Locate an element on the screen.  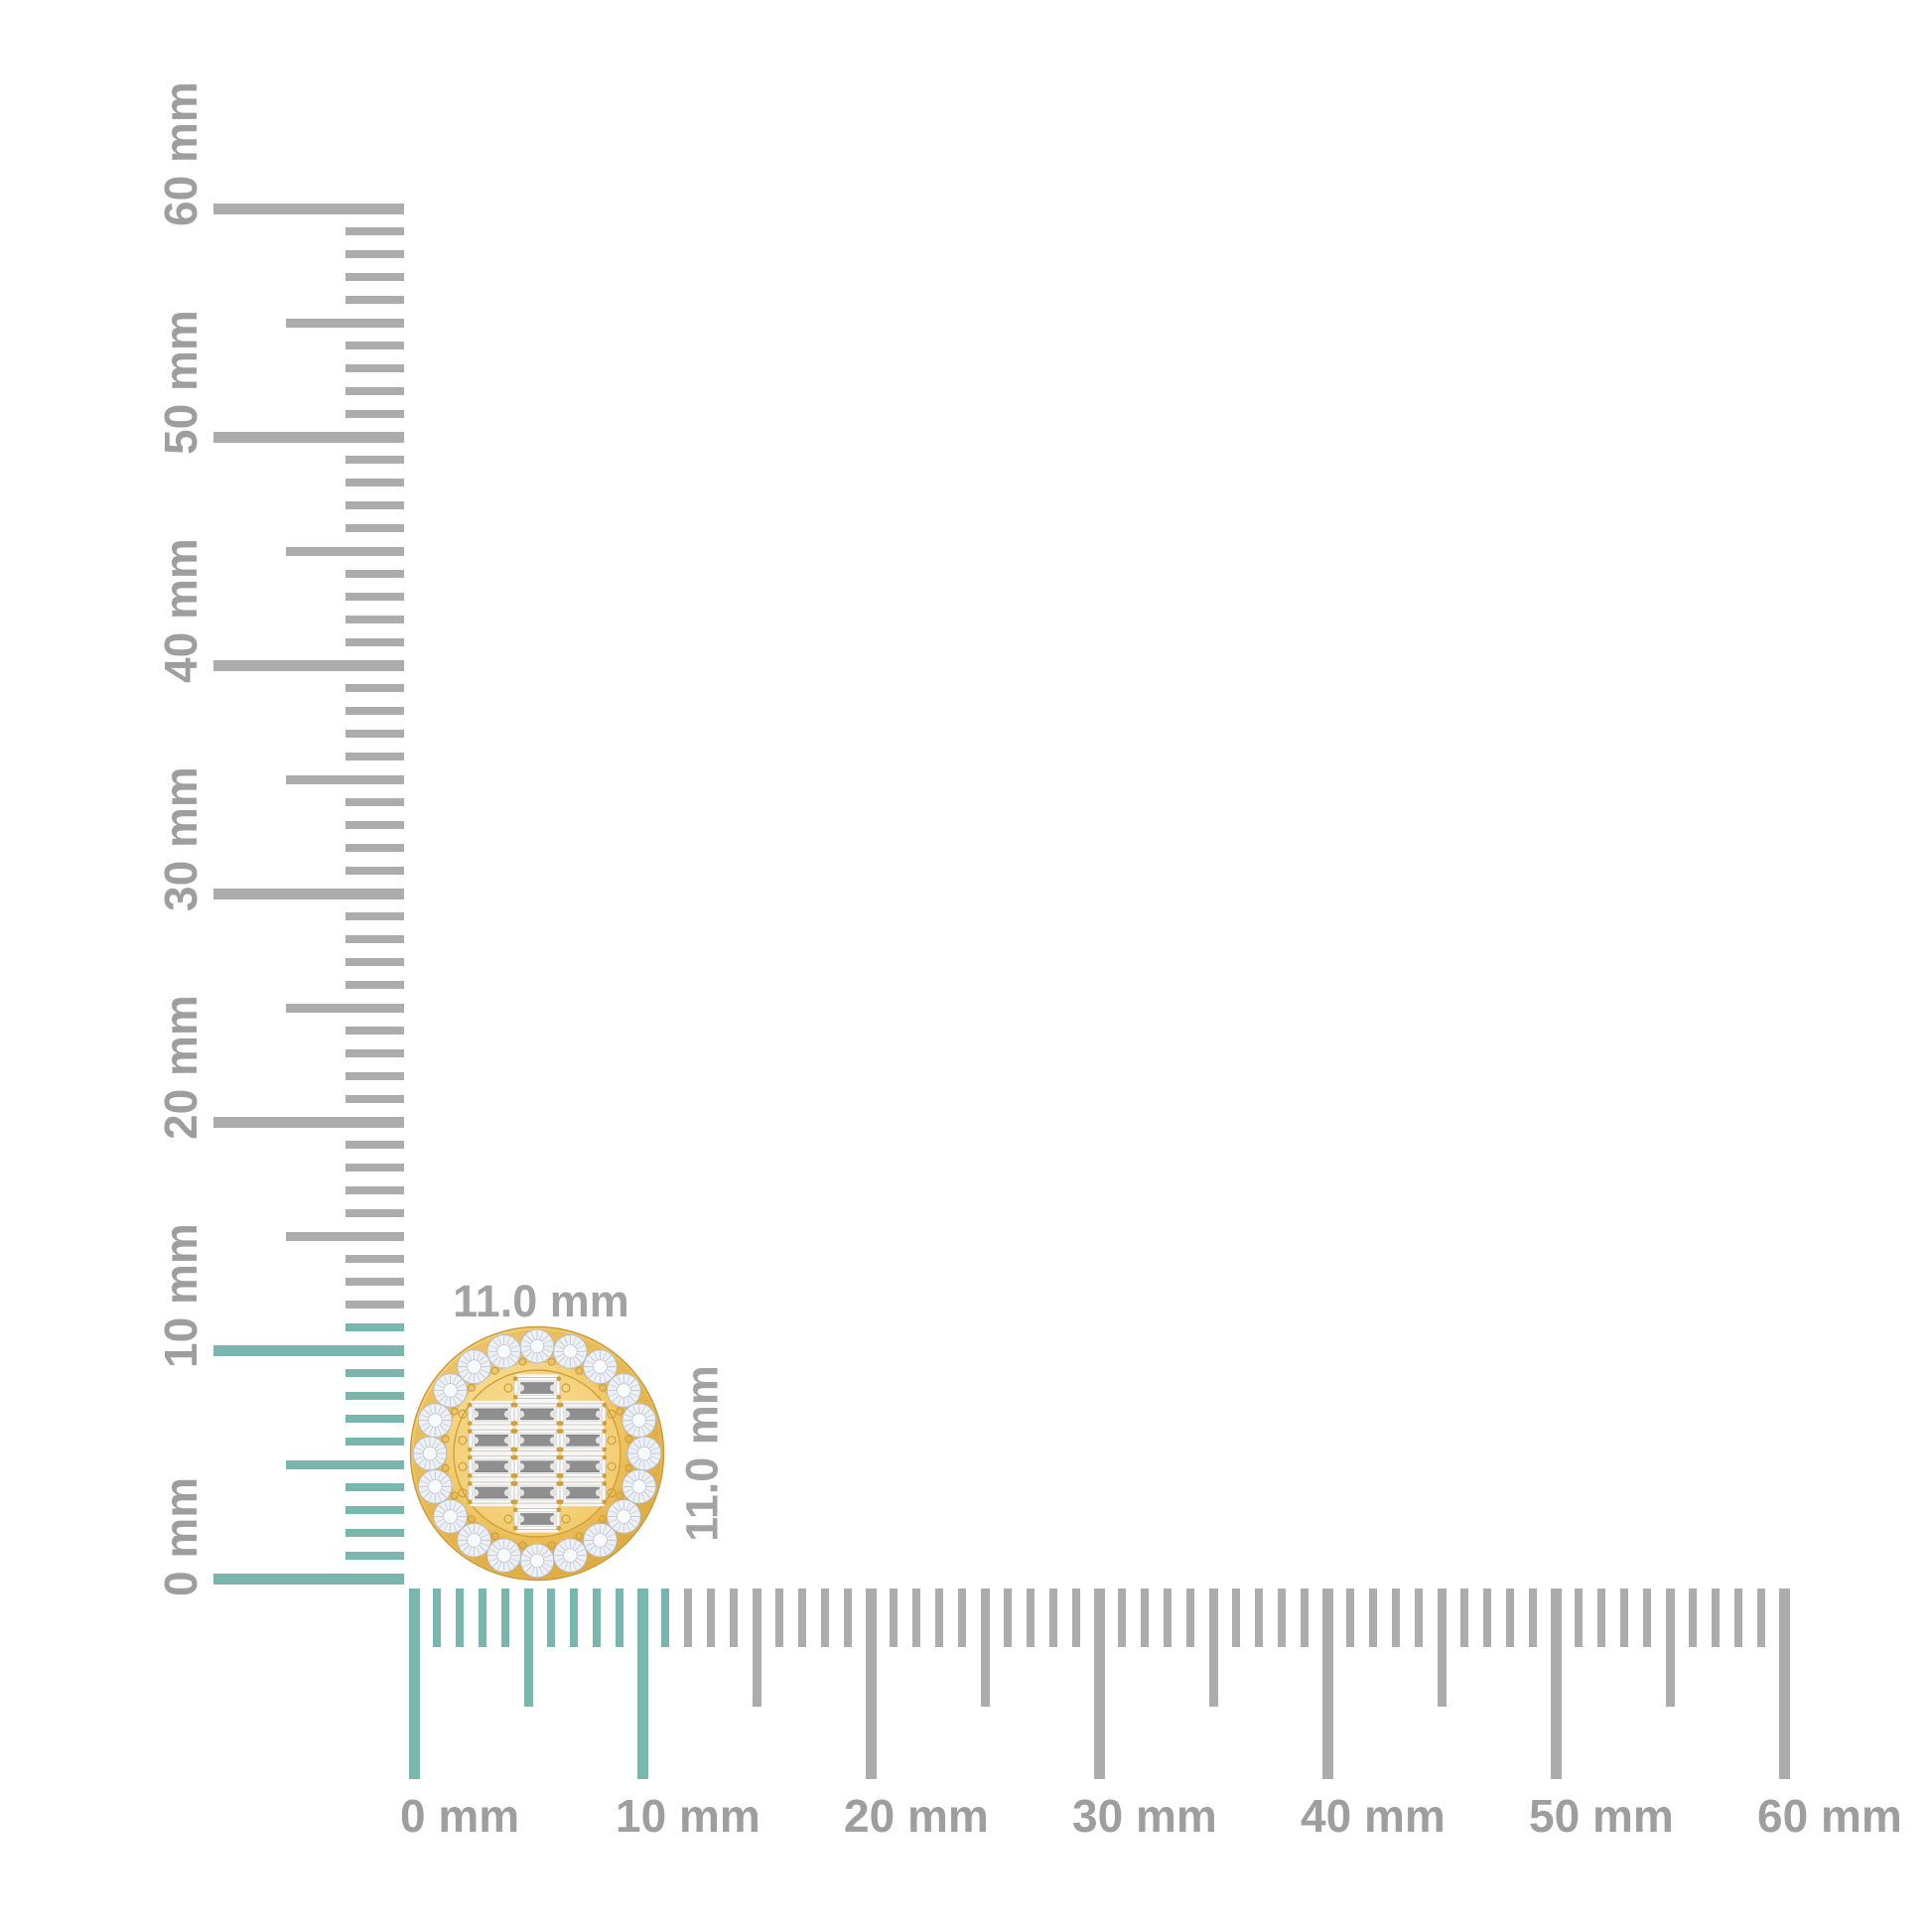
hruler-tick-5mm is located at coordinates (528, 1648).